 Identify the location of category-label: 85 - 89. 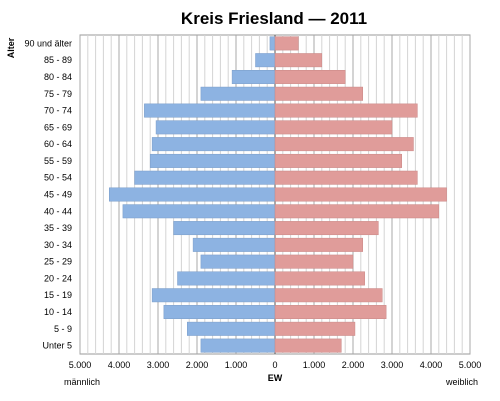
(58, 60).